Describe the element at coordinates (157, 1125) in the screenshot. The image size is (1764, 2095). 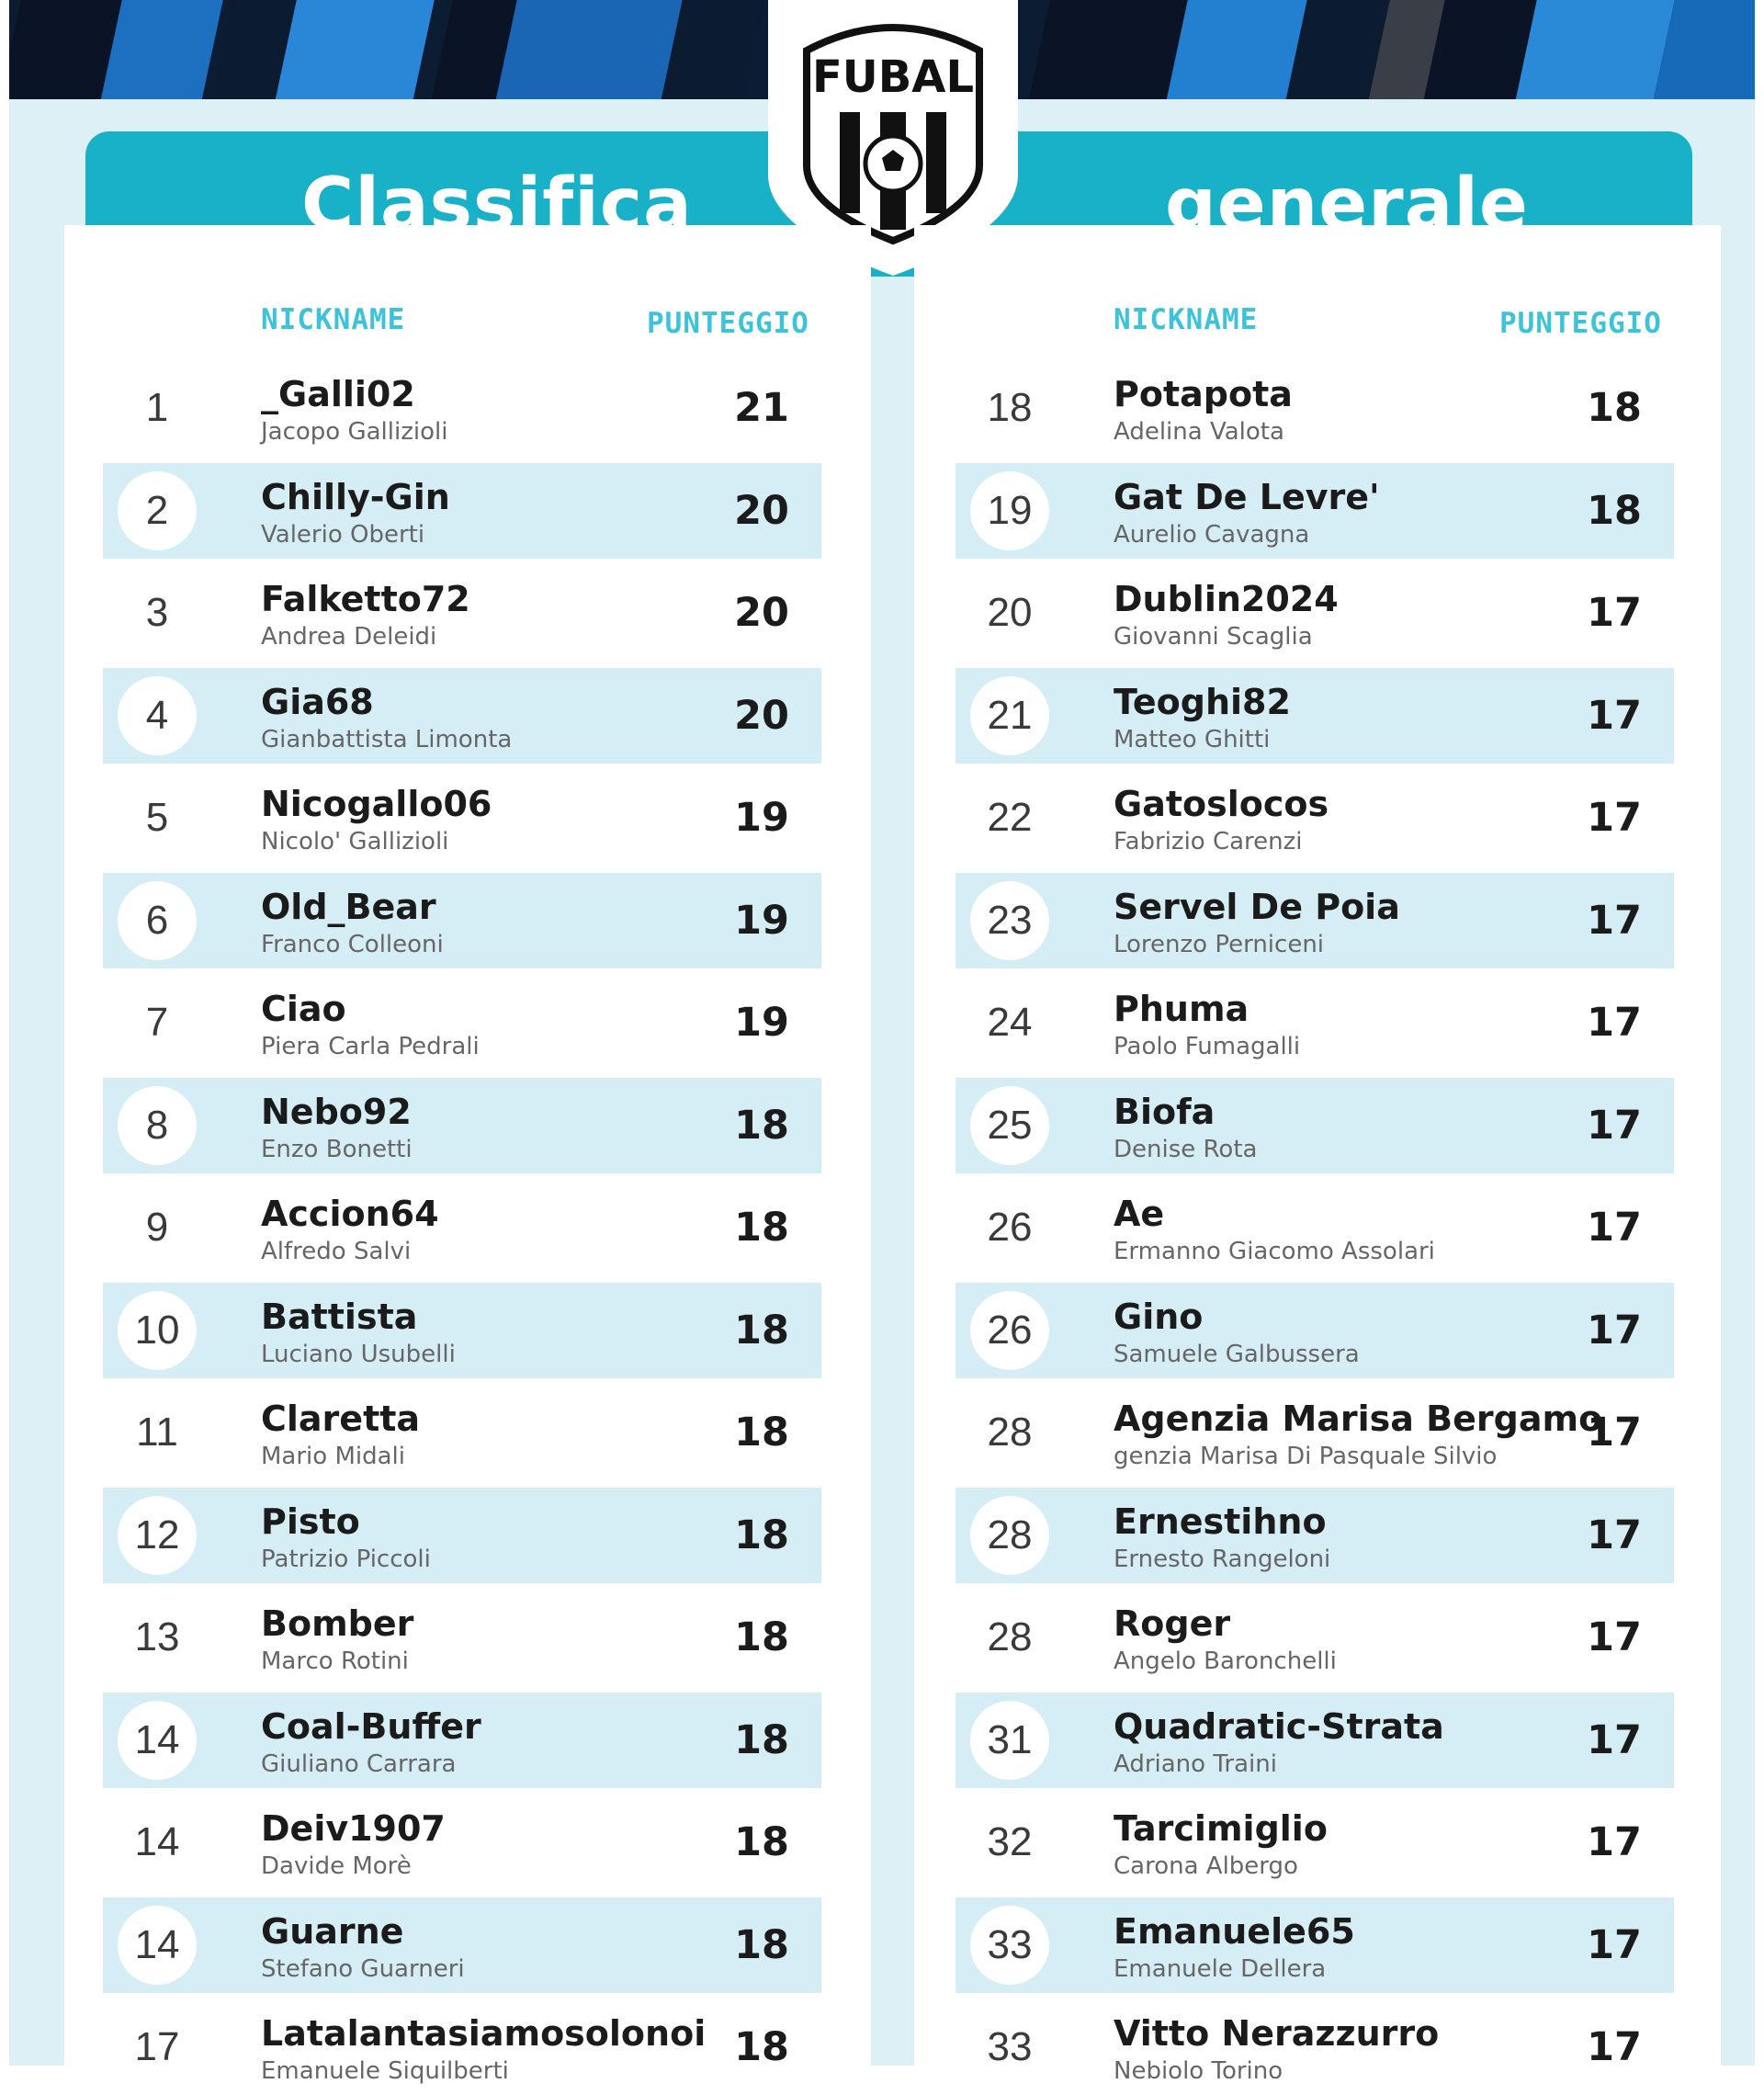
I see `rank-number: 8` at that location.